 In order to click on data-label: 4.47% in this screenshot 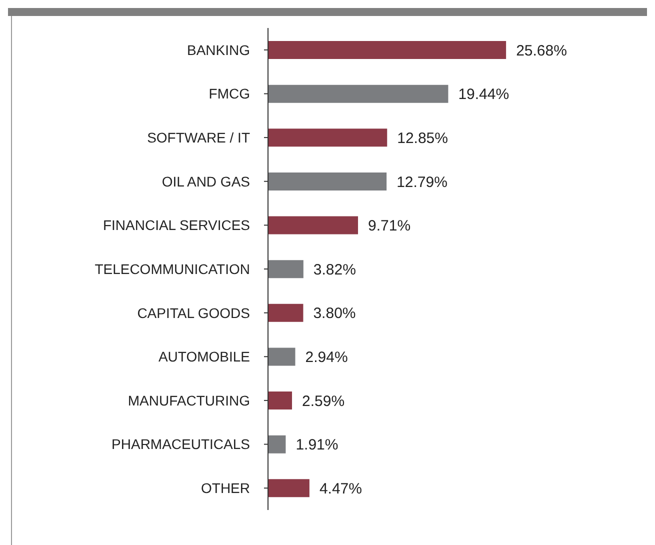, I will do `click(340, 489)`.